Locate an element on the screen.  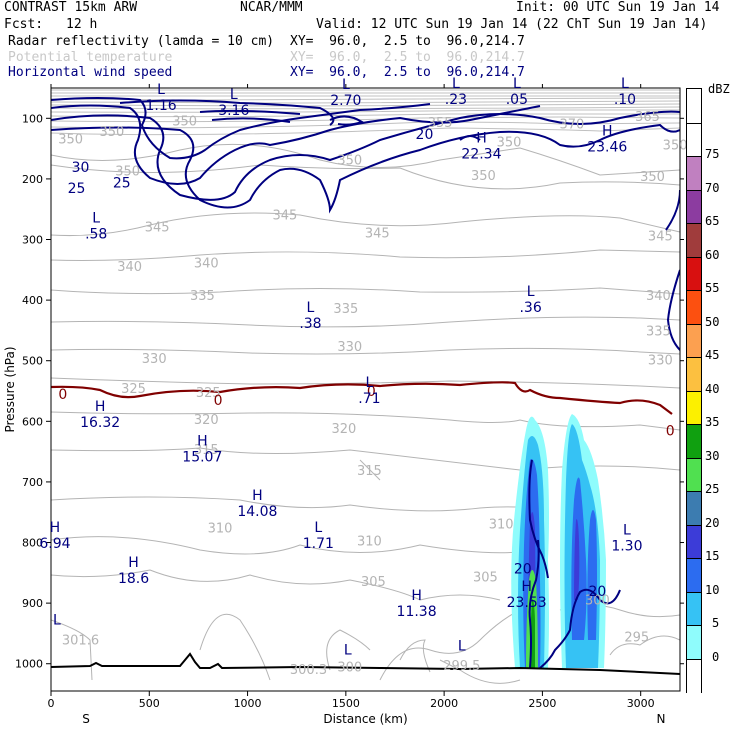
hl-letter-13: H is located at coordinates (202, 442).